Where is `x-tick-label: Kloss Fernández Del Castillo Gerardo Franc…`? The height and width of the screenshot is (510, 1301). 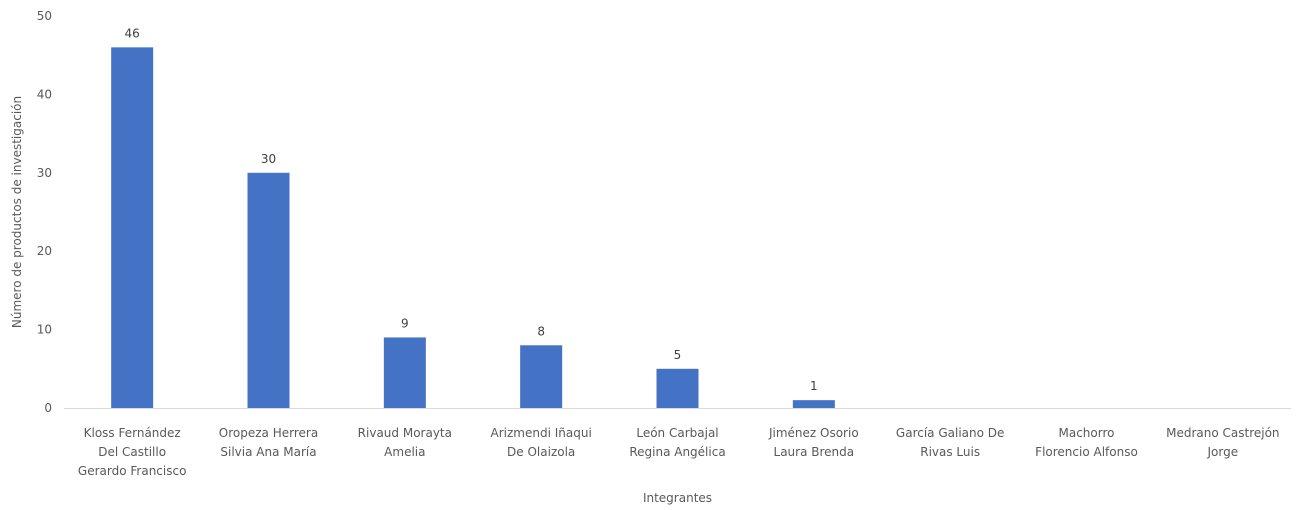
x-tick-label: Kloss Fernández Del Castillo Gerardo Franc… is located at coordinates (132, 452).